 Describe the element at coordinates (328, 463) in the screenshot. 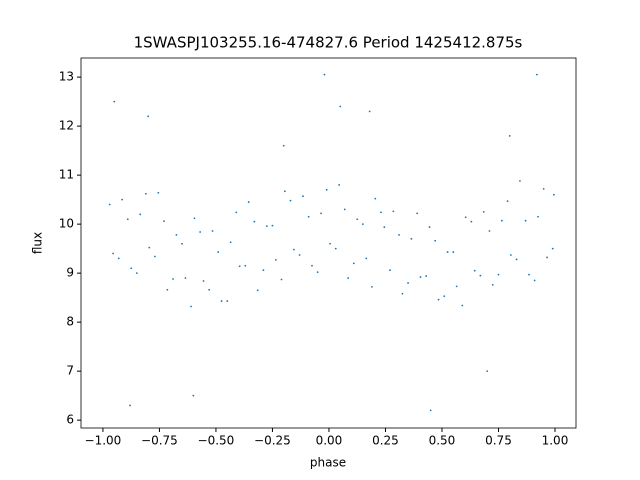

I see `x-axis-label: phase` at that location.